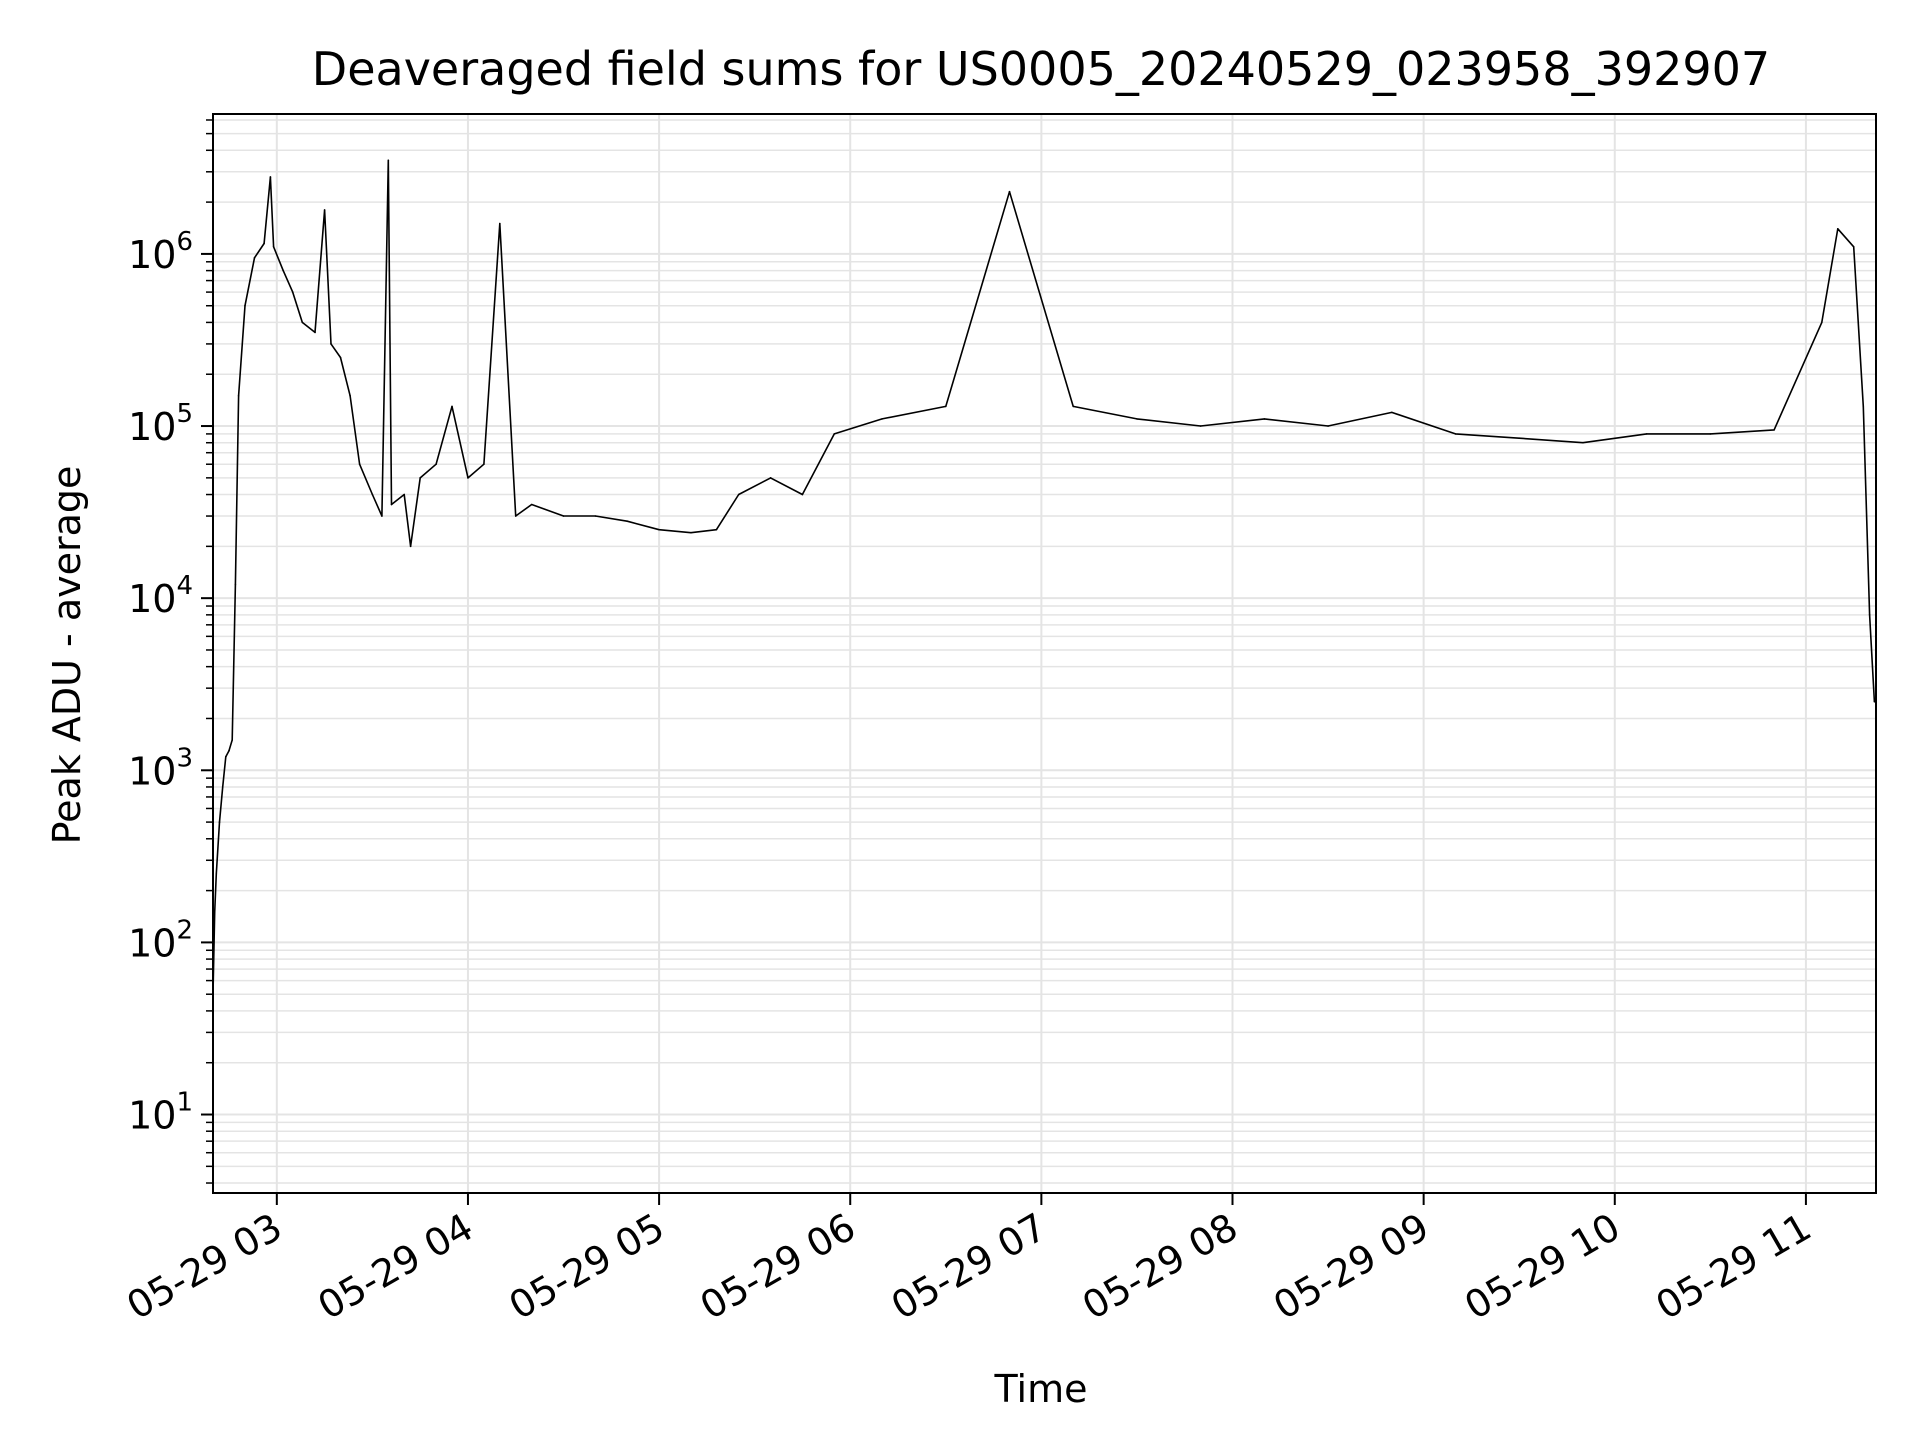 The image size is (1920, 1440). I want to click on y-tick-label: 10⁴, so click(160, 596).